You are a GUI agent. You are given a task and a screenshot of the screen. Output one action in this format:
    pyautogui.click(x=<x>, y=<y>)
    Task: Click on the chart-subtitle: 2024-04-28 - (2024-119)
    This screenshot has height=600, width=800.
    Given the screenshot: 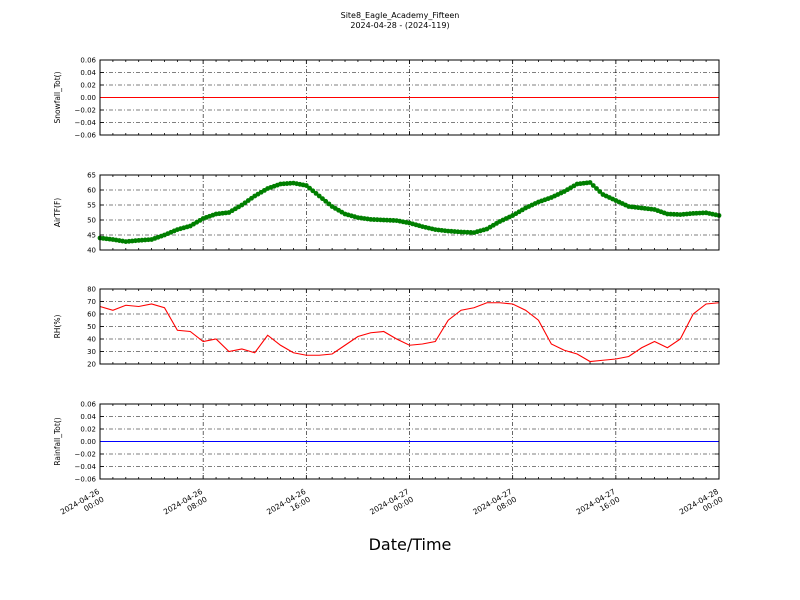 What is the action you would take?
    pyautogui.click(x=400, y=25)
    